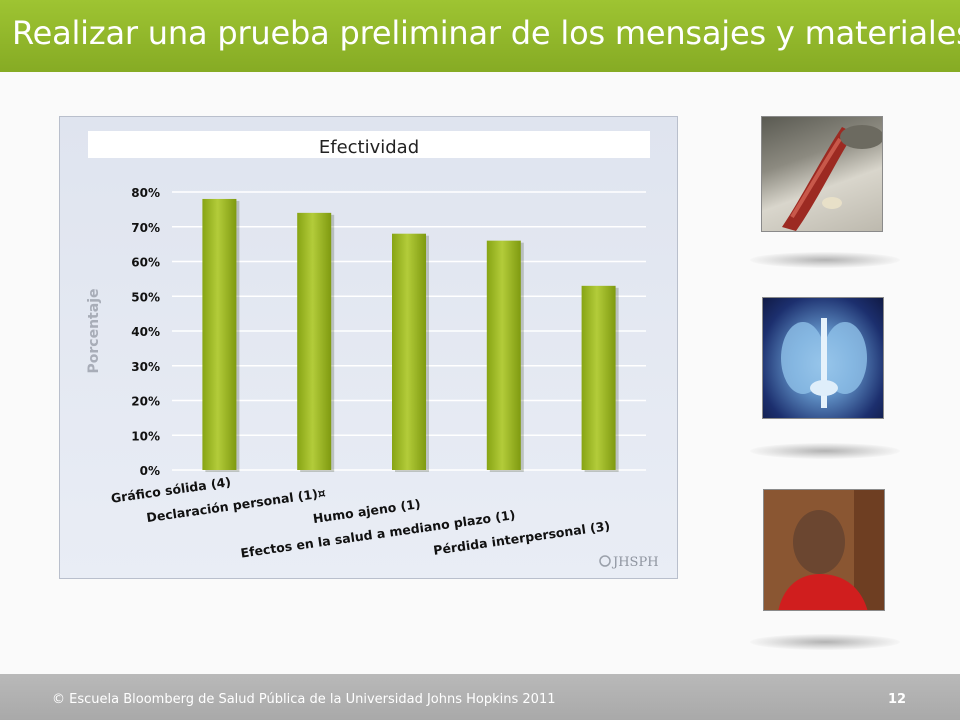 The width and height of the screenshot is (960, 720). What do you see at coordinates (145, 436) in the screenshot?
I see `y-tick-label: 10%` at bounding box center [145, 436].